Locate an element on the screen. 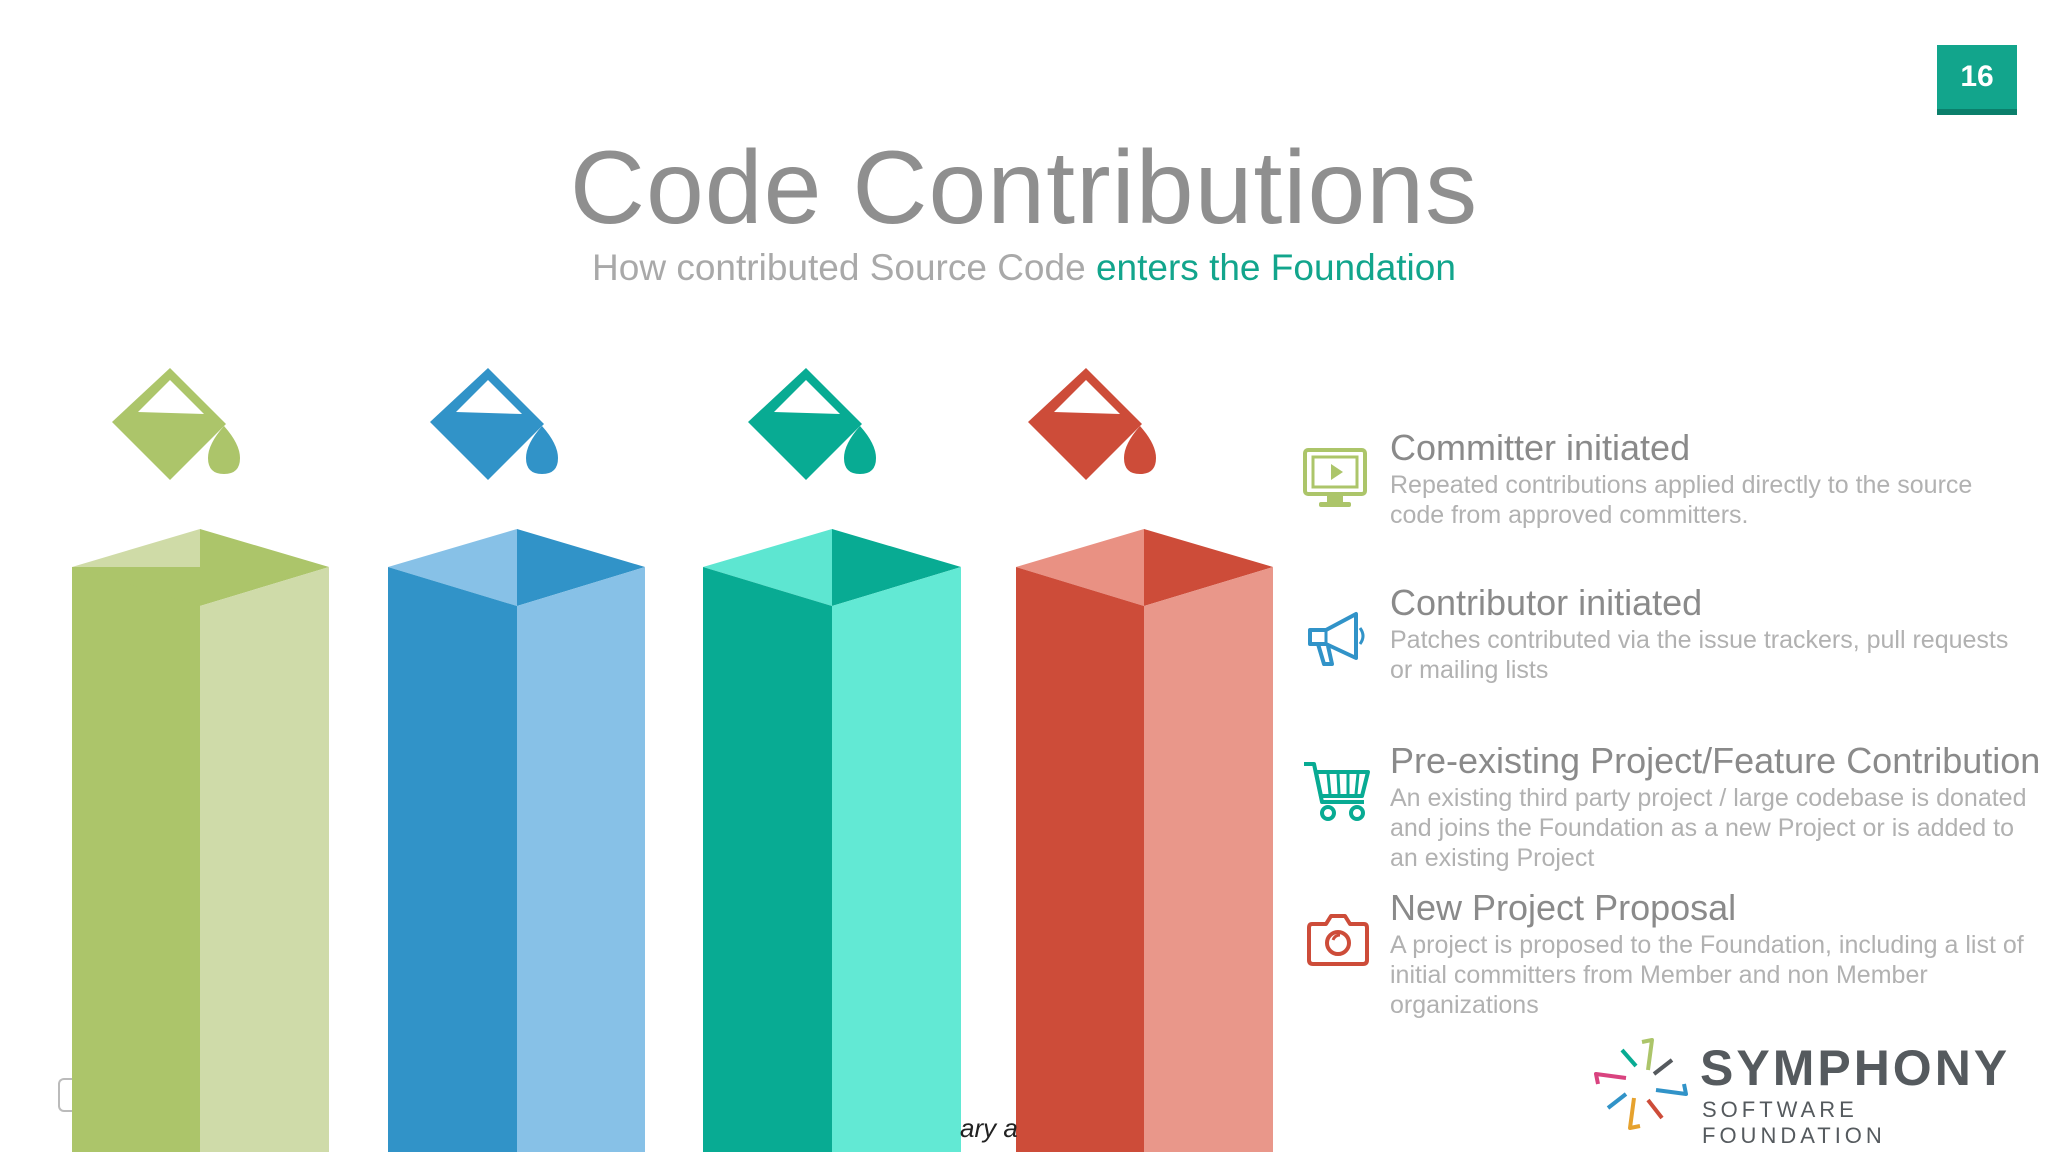 This screenshot has height=1152, width=2048. subtitle-prefix: How contributed Source Code is located at coordinates (839, 267).